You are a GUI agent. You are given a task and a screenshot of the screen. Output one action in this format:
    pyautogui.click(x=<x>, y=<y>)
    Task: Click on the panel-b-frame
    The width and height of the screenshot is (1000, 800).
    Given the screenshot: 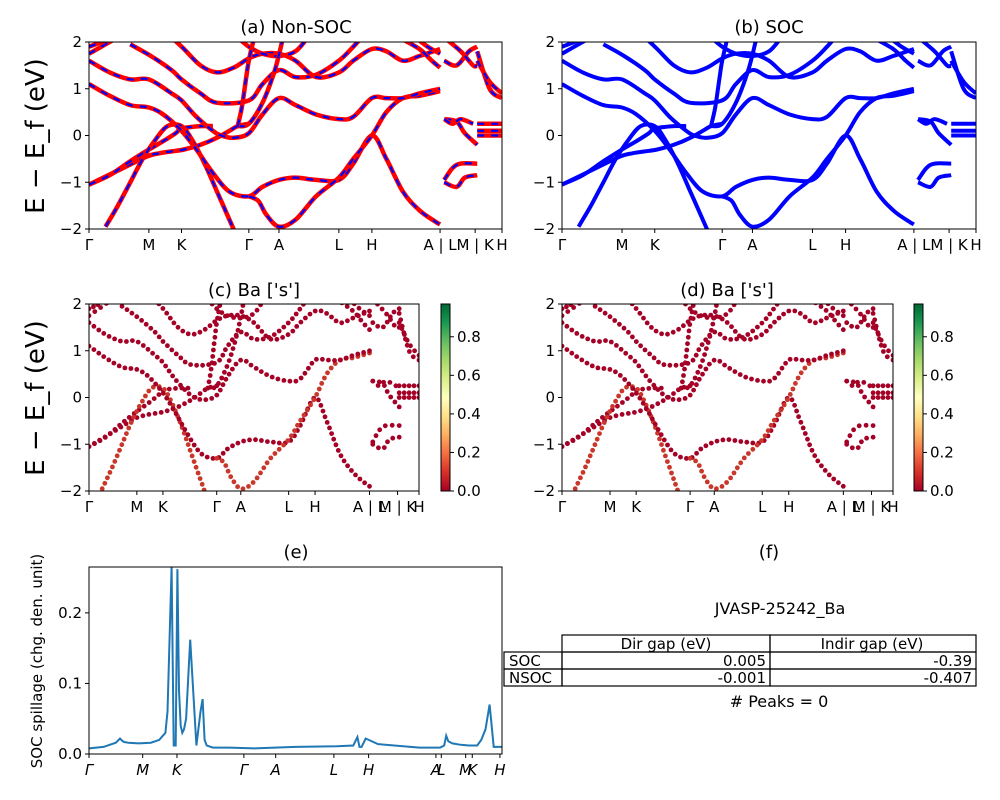 What is the action you would take?
    pyautogui.click(x=769, y=135)
    